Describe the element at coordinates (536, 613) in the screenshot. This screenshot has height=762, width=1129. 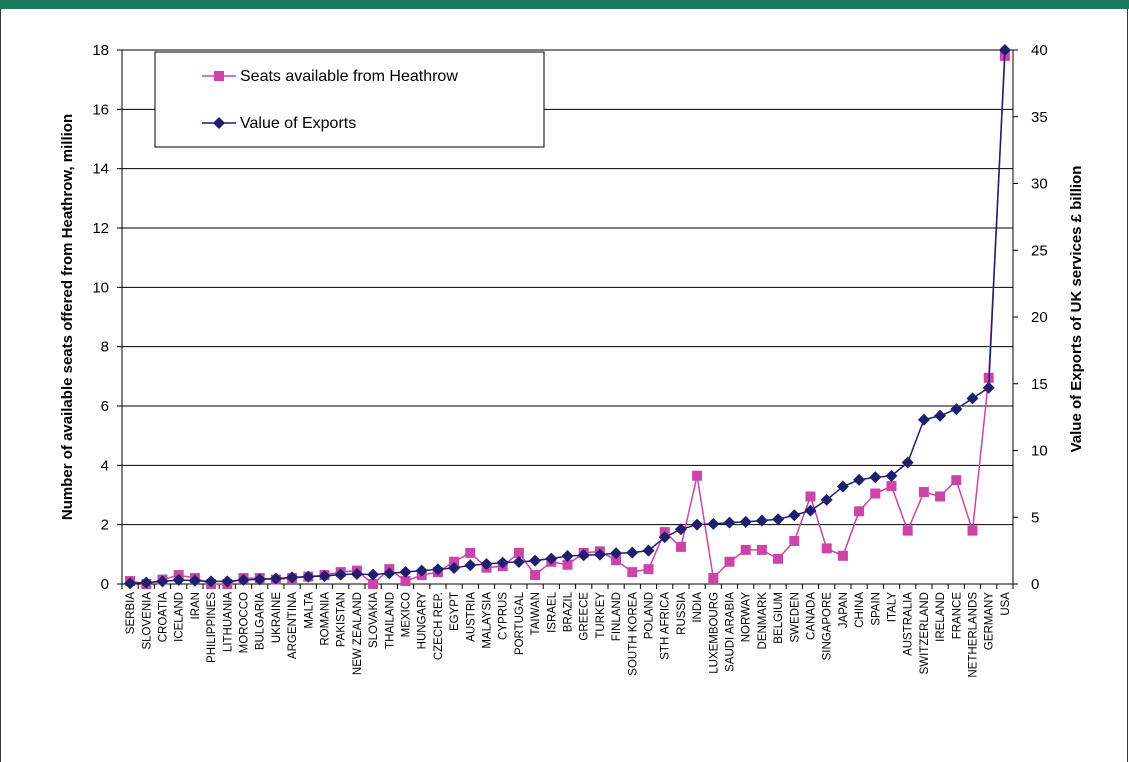
I see `x-tick-label: TAIWAN` at that location.